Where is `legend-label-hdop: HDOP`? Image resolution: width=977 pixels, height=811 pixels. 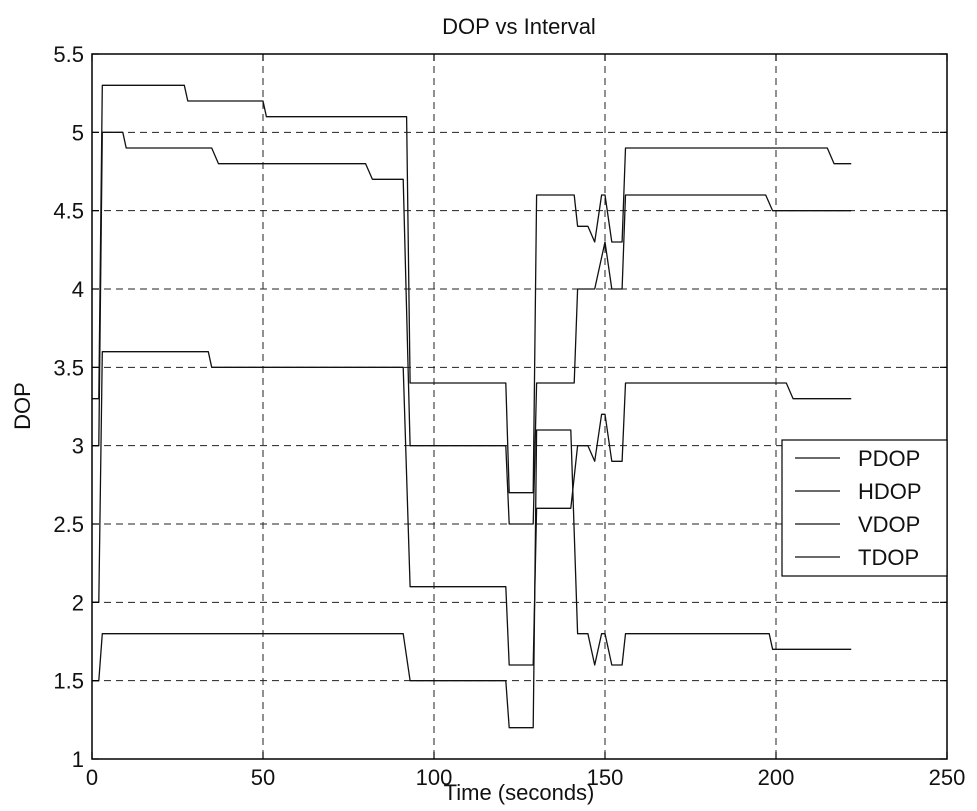 legend-label-hdop: HDOP is located at coordinates (890, 491).